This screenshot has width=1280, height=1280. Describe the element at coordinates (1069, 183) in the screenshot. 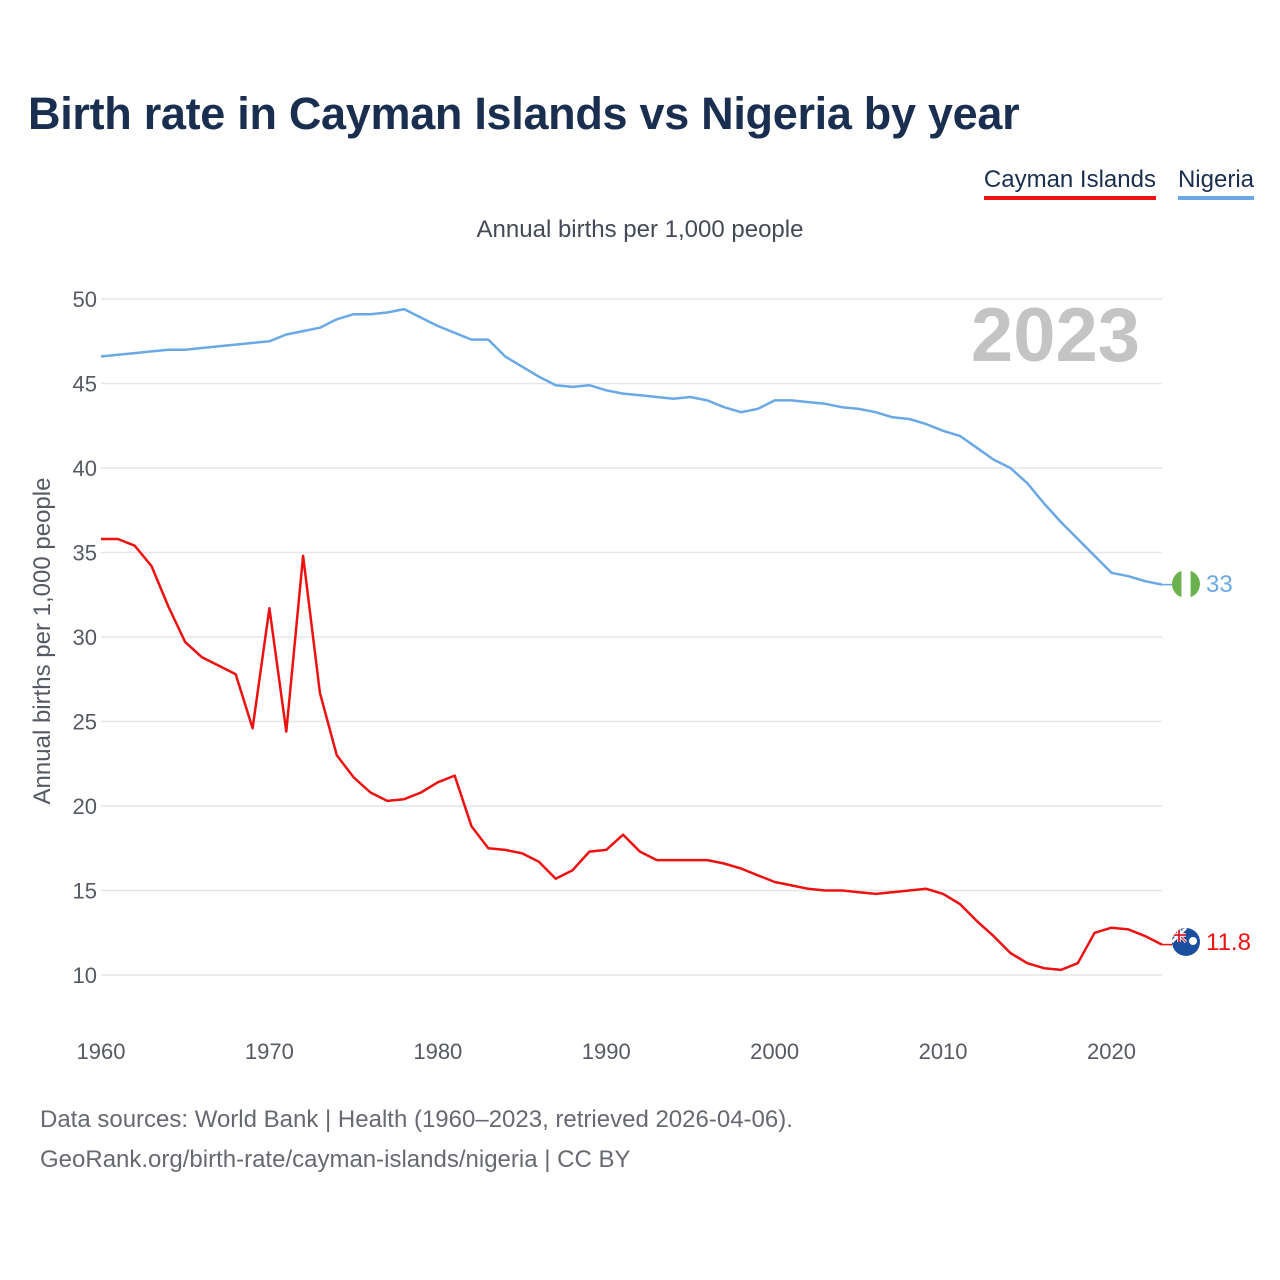

I see `legend-item-cayman-islands: Cayman Islands` at that location.